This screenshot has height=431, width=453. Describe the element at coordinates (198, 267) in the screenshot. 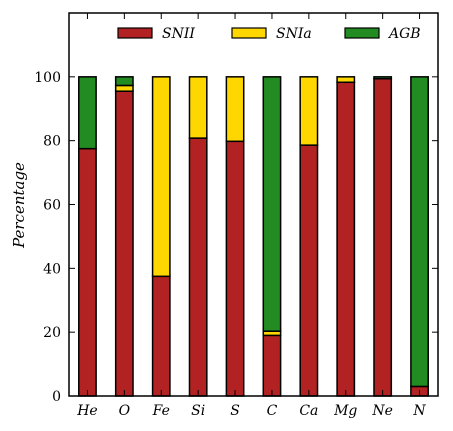

I see `bar-si-snii` at that location.